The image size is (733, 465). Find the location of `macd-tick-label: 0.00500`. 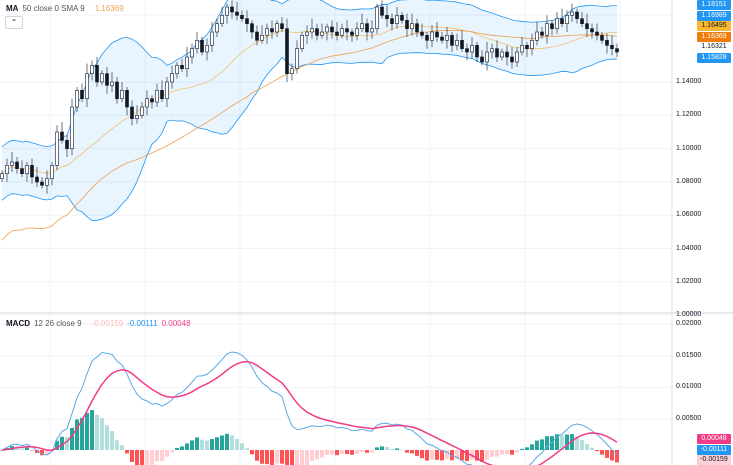

macd-tick-label: 0.00500 is located at coordinates (689, 419).